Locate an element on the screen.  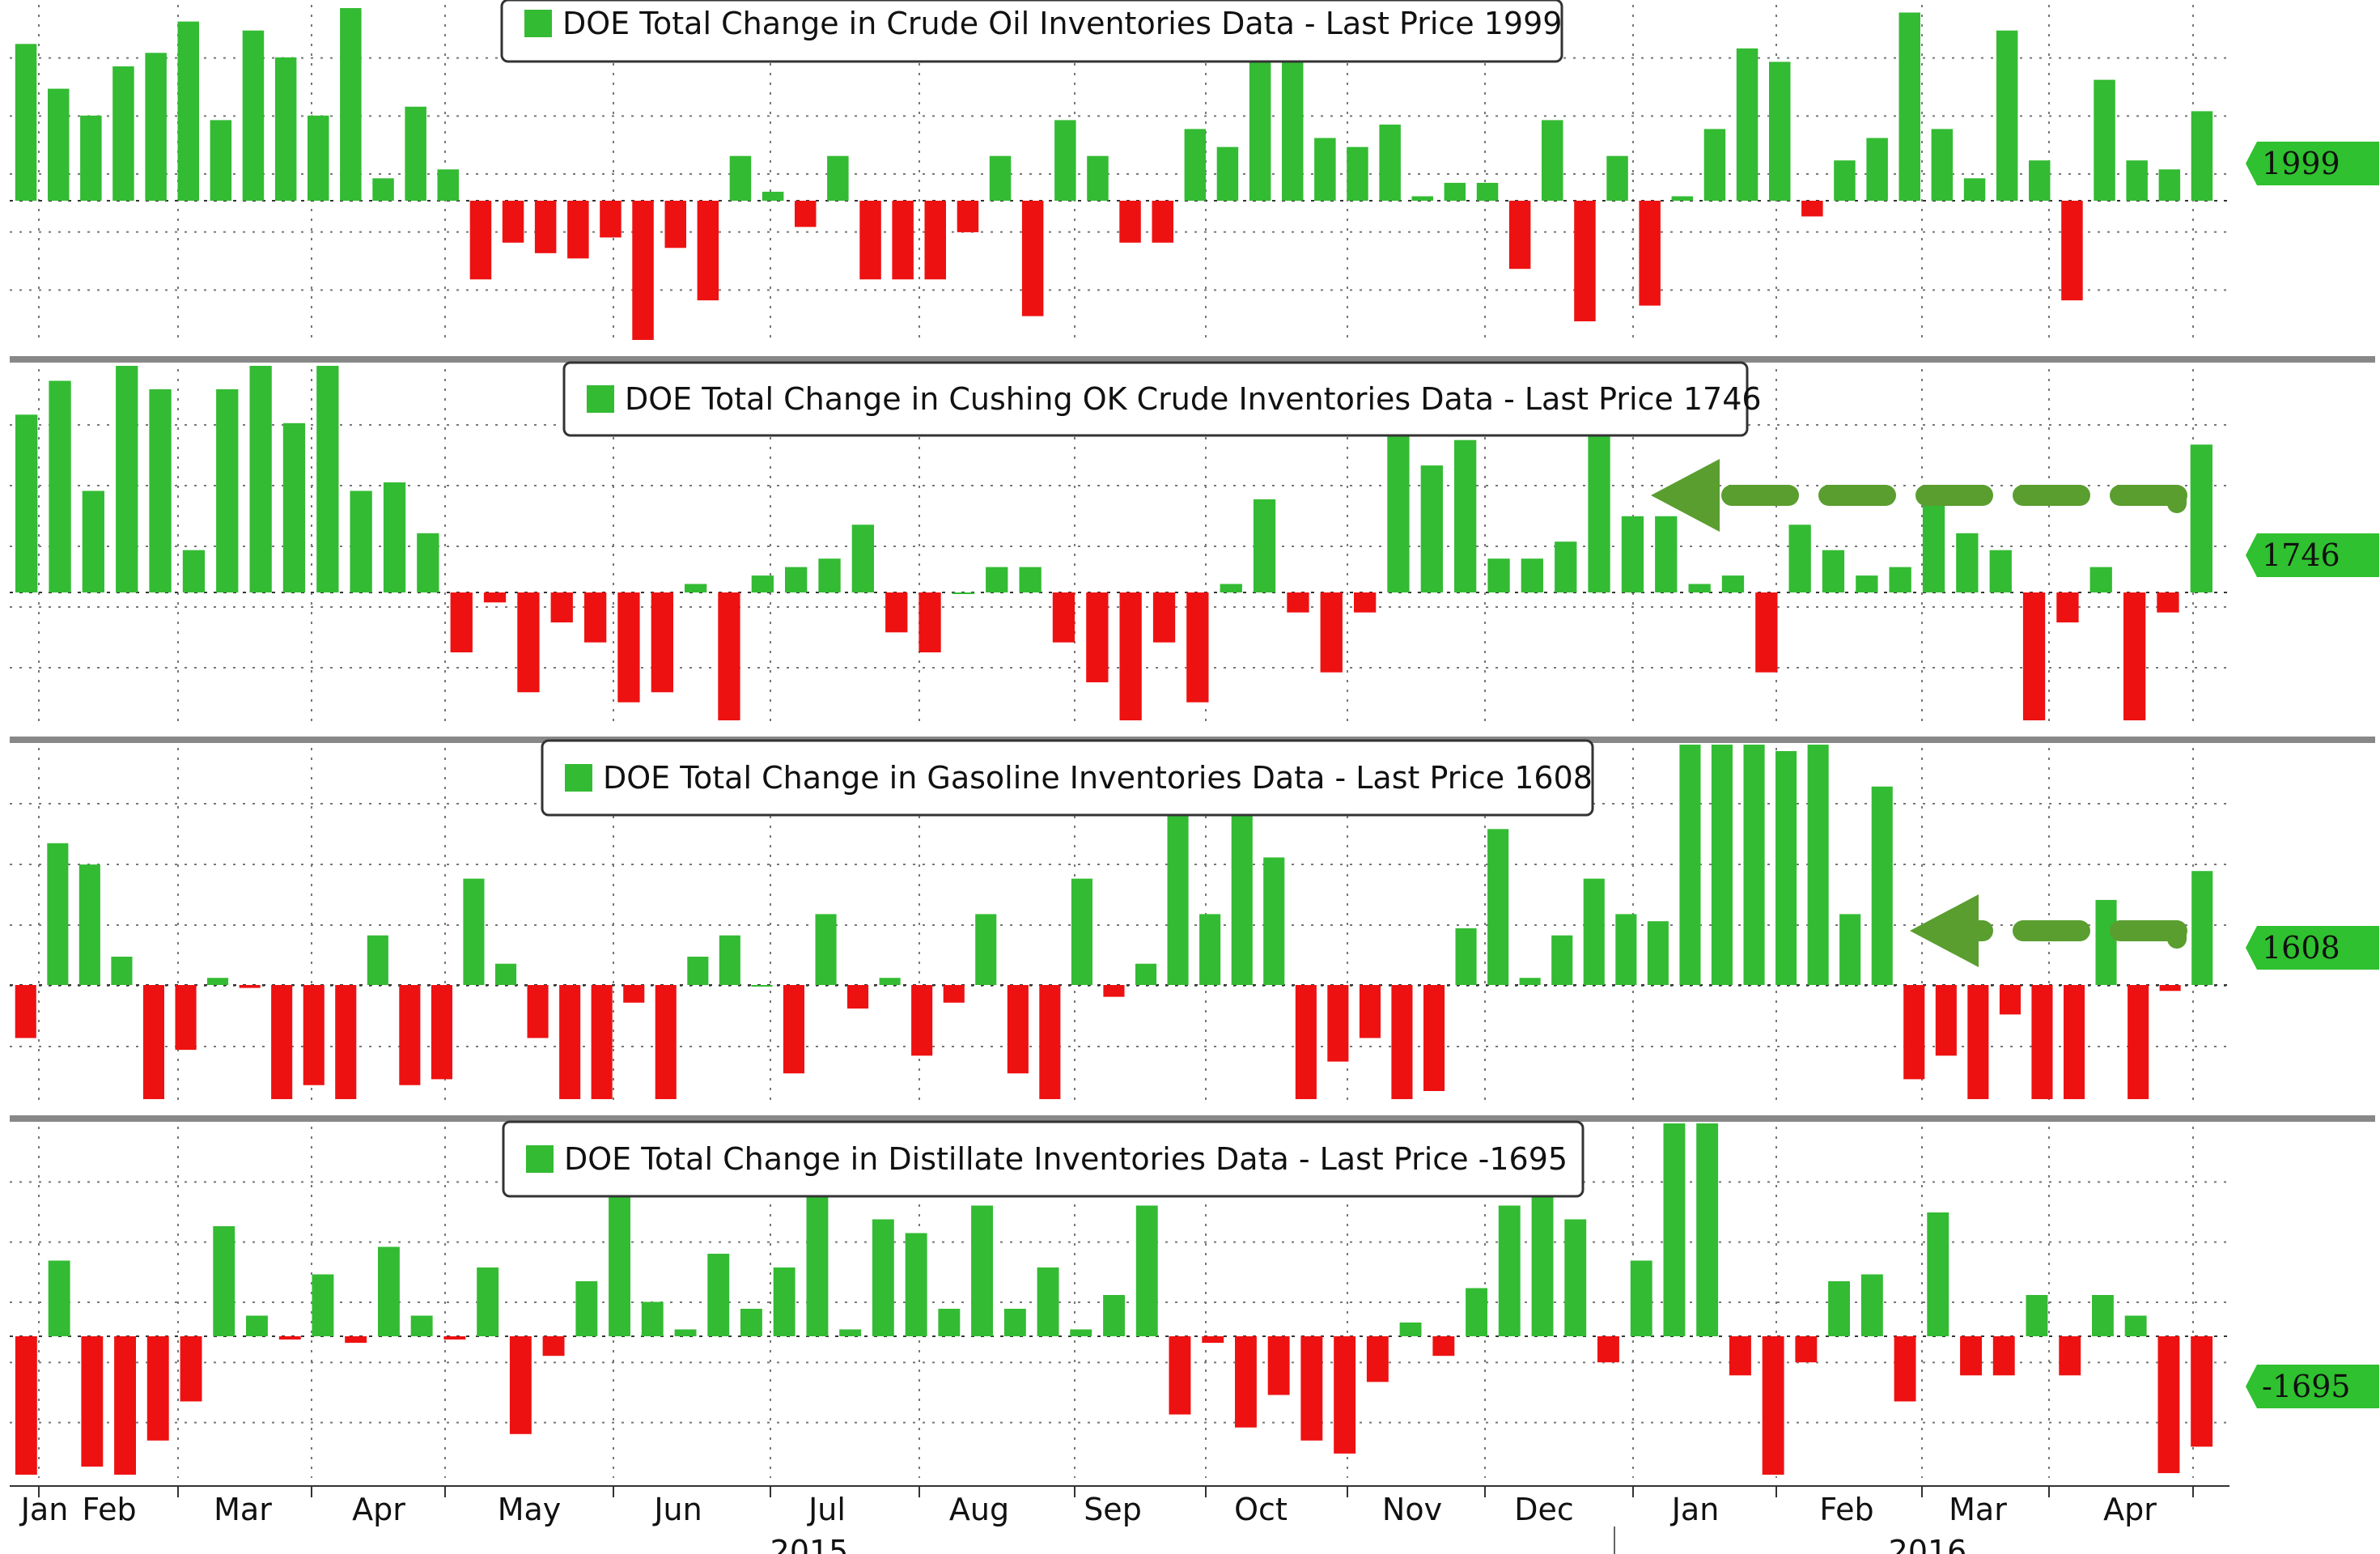
x-tick-label: Oct is located at coordinates (1261, 1509).